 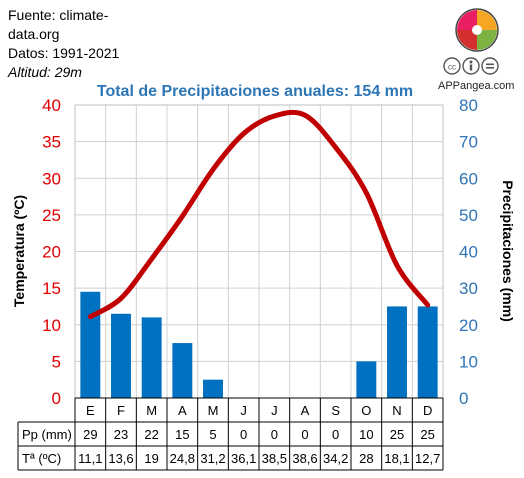 What do you see at coordinates (34, 34) in the screenshot?
I see `source-line2: data.org` at bounding box center [34, 34].